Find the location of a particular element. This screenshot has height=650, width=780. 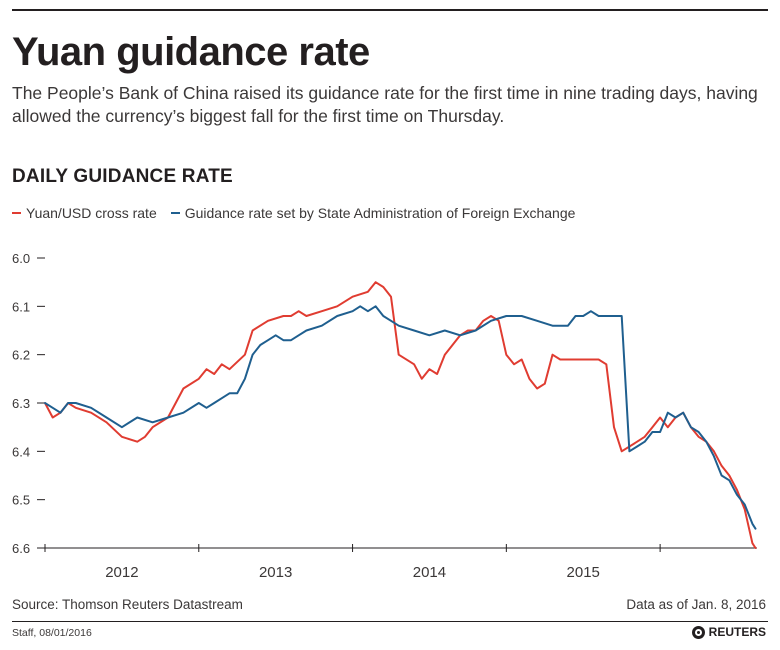

chart-section-title: DAILY GUIDANCE RATE is located at coordinates (122, 176).